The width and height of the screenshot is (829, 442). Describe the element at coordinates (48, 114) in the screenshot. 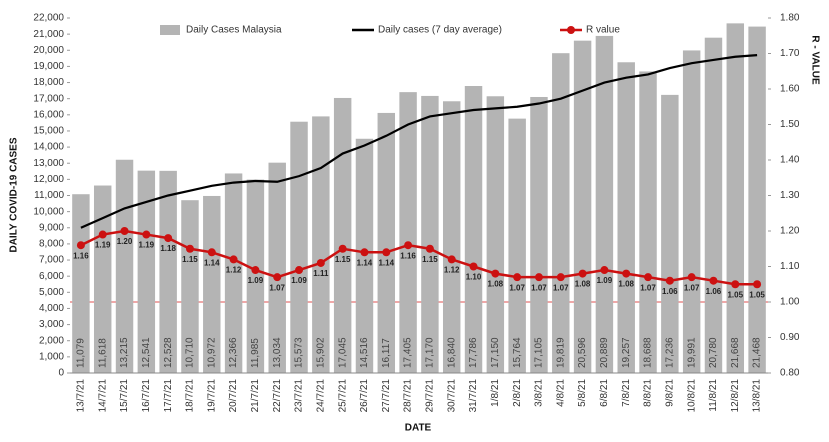

I see `y-tick-label: 16,000` at that location.